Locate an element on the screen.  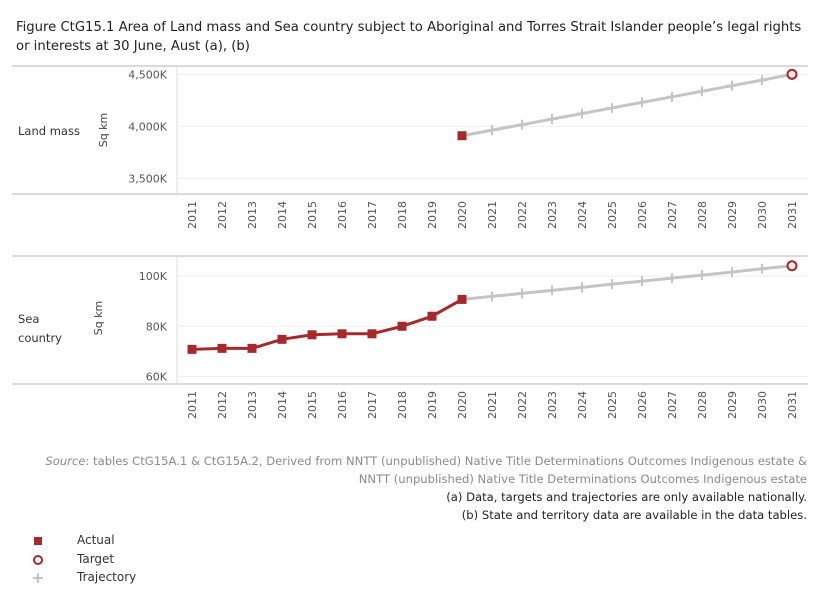
plus-marker-icon is located at coordinates (38, 578).